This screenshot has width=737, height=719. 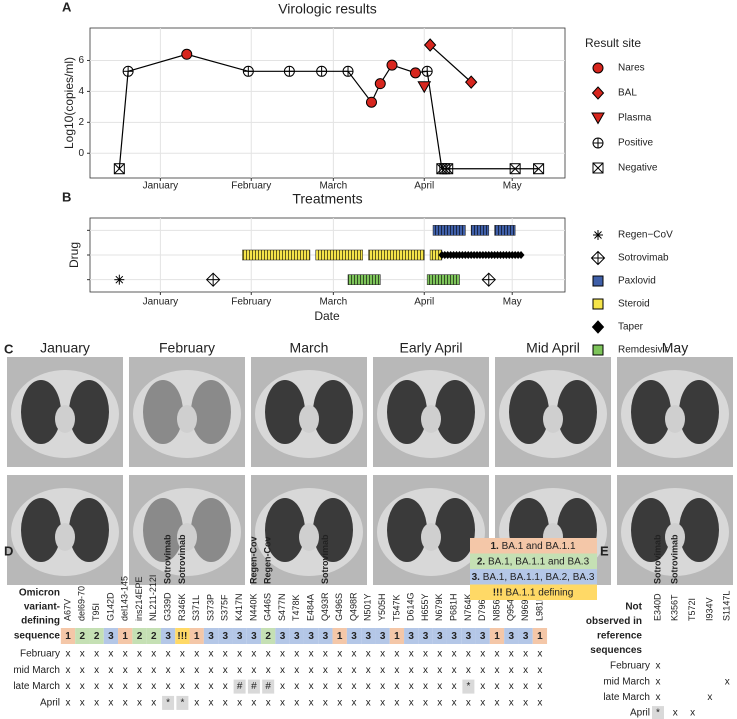 I want to click on legend-text: BA.1.1 defining, so click(x=539, y=592).